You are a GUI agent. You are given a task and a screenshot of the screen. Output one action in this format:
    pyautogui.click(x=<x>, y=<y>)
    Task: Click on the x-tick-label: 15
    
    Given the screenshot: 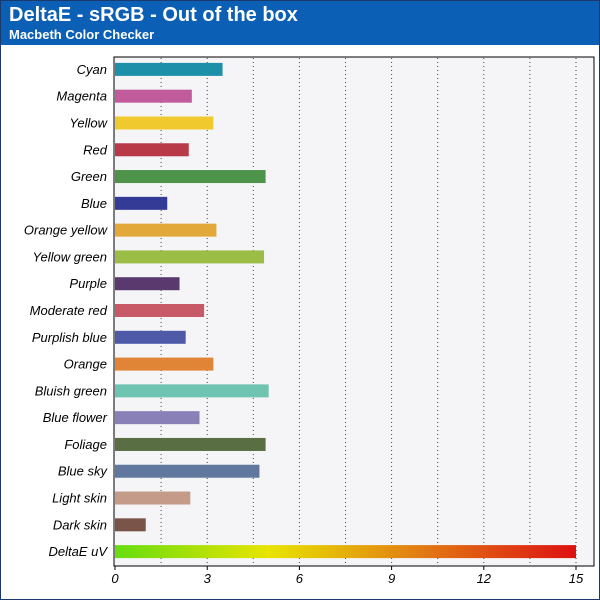 What is the action you would take?
    pyautogui.click(x=576, y=578)
    